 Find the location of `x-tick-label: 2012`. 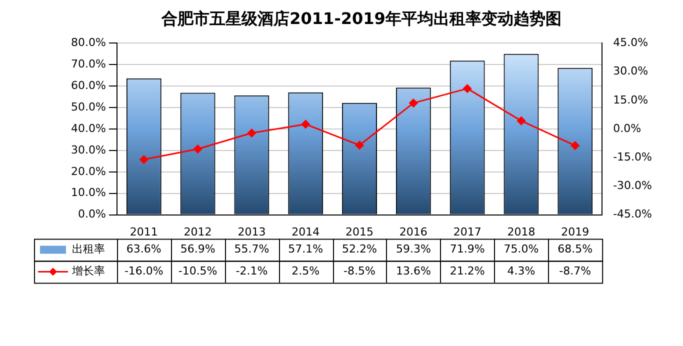

x-tick-label: 2012 is located at coordinates (198, 231).